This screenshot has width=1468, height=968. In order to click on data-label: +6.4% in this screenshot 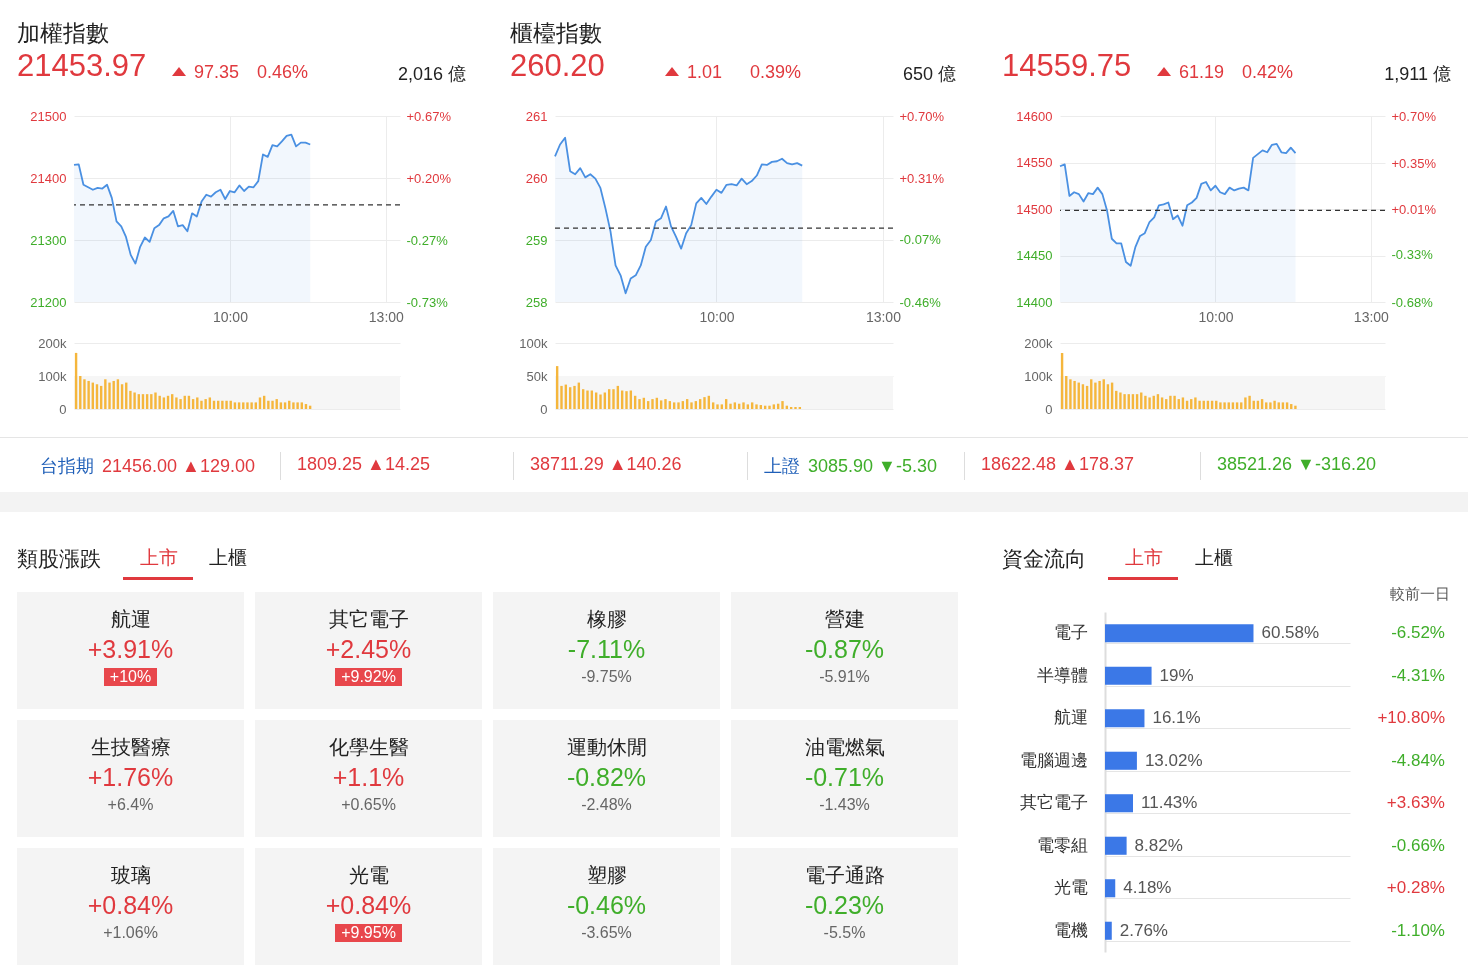, I will do `click(130, 805)`.